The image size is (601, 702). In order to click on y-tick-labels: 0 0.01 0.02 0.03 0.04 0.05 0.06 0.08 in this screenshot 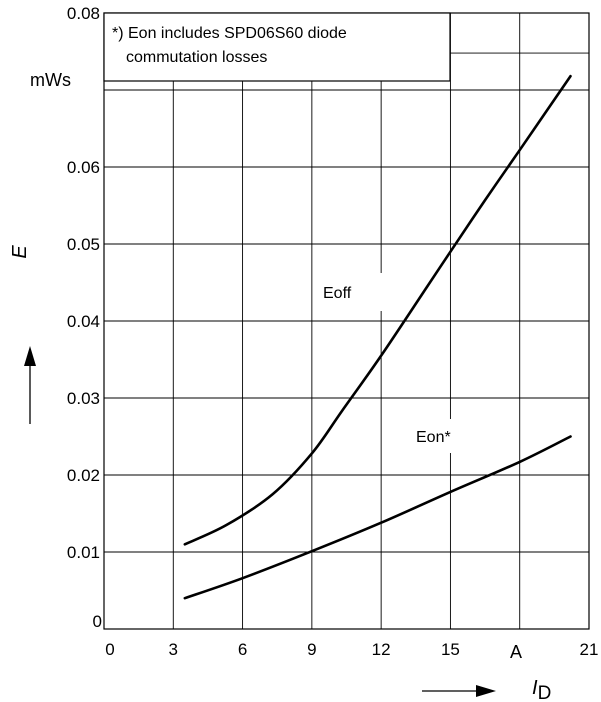, I will do `click(84, 317)`.